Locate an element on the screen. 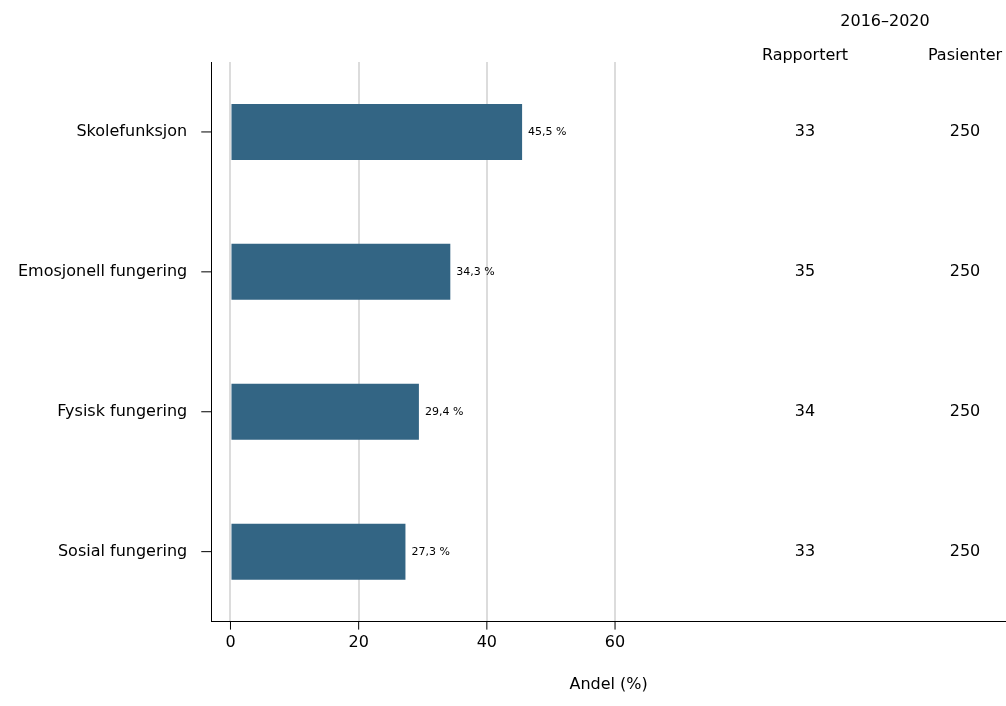  annotation: 34 is located at coordinates (805, 410).